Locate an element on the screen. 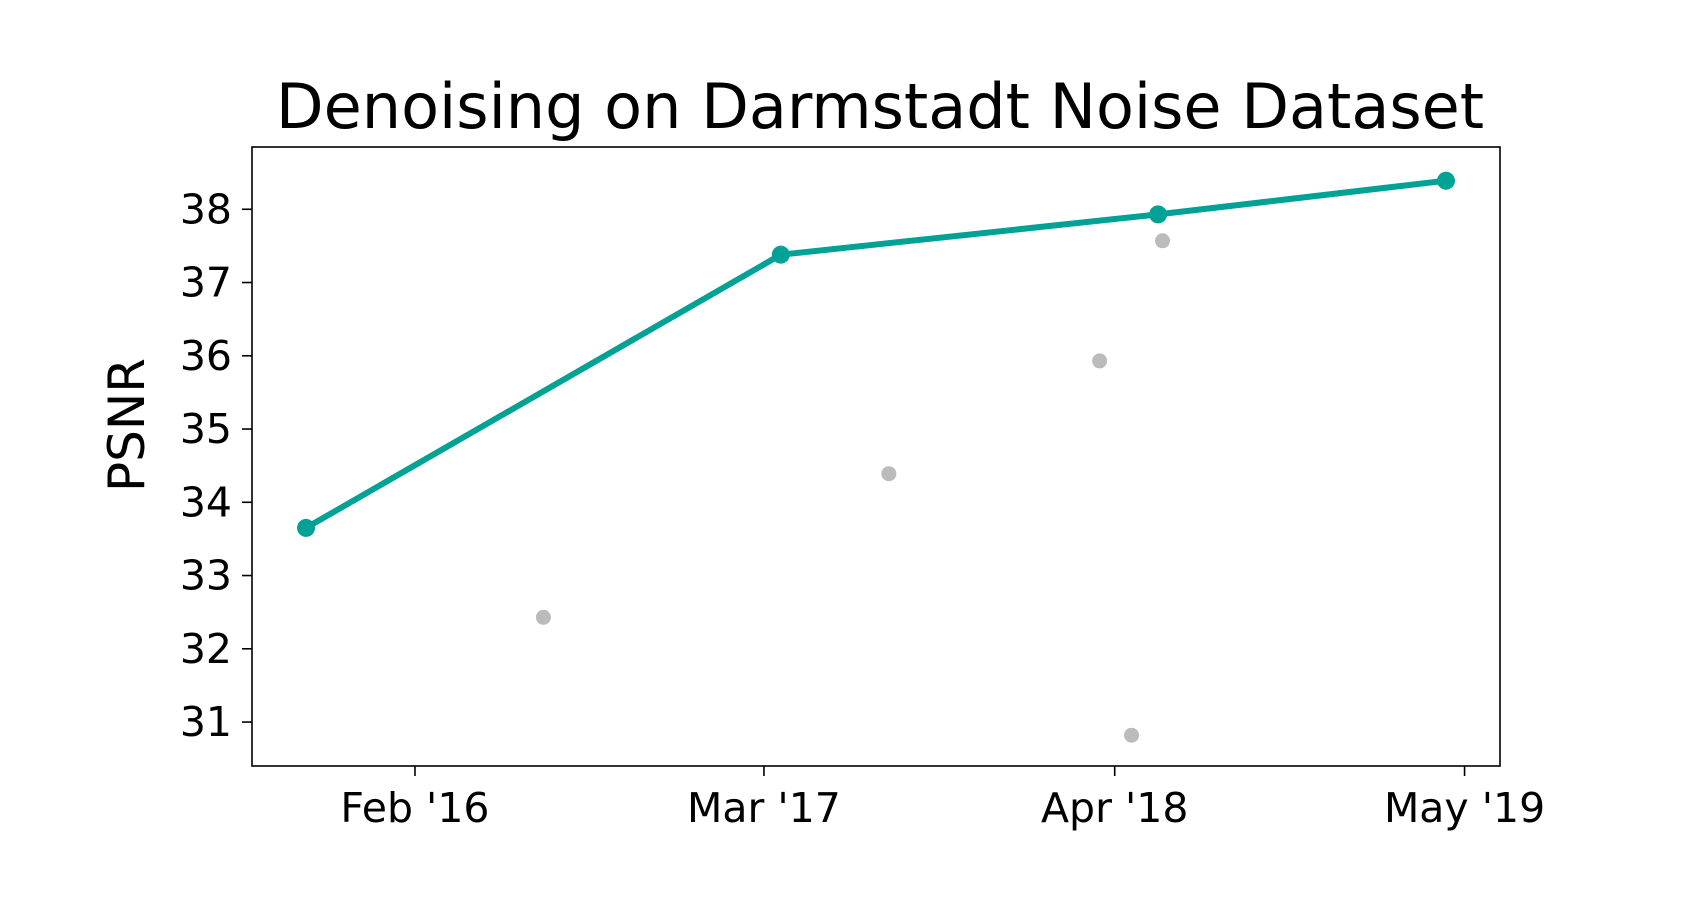 The width and height of the screenshot is (1700, 900). y-tick-label: 36 is located at coordinates (206, 356).